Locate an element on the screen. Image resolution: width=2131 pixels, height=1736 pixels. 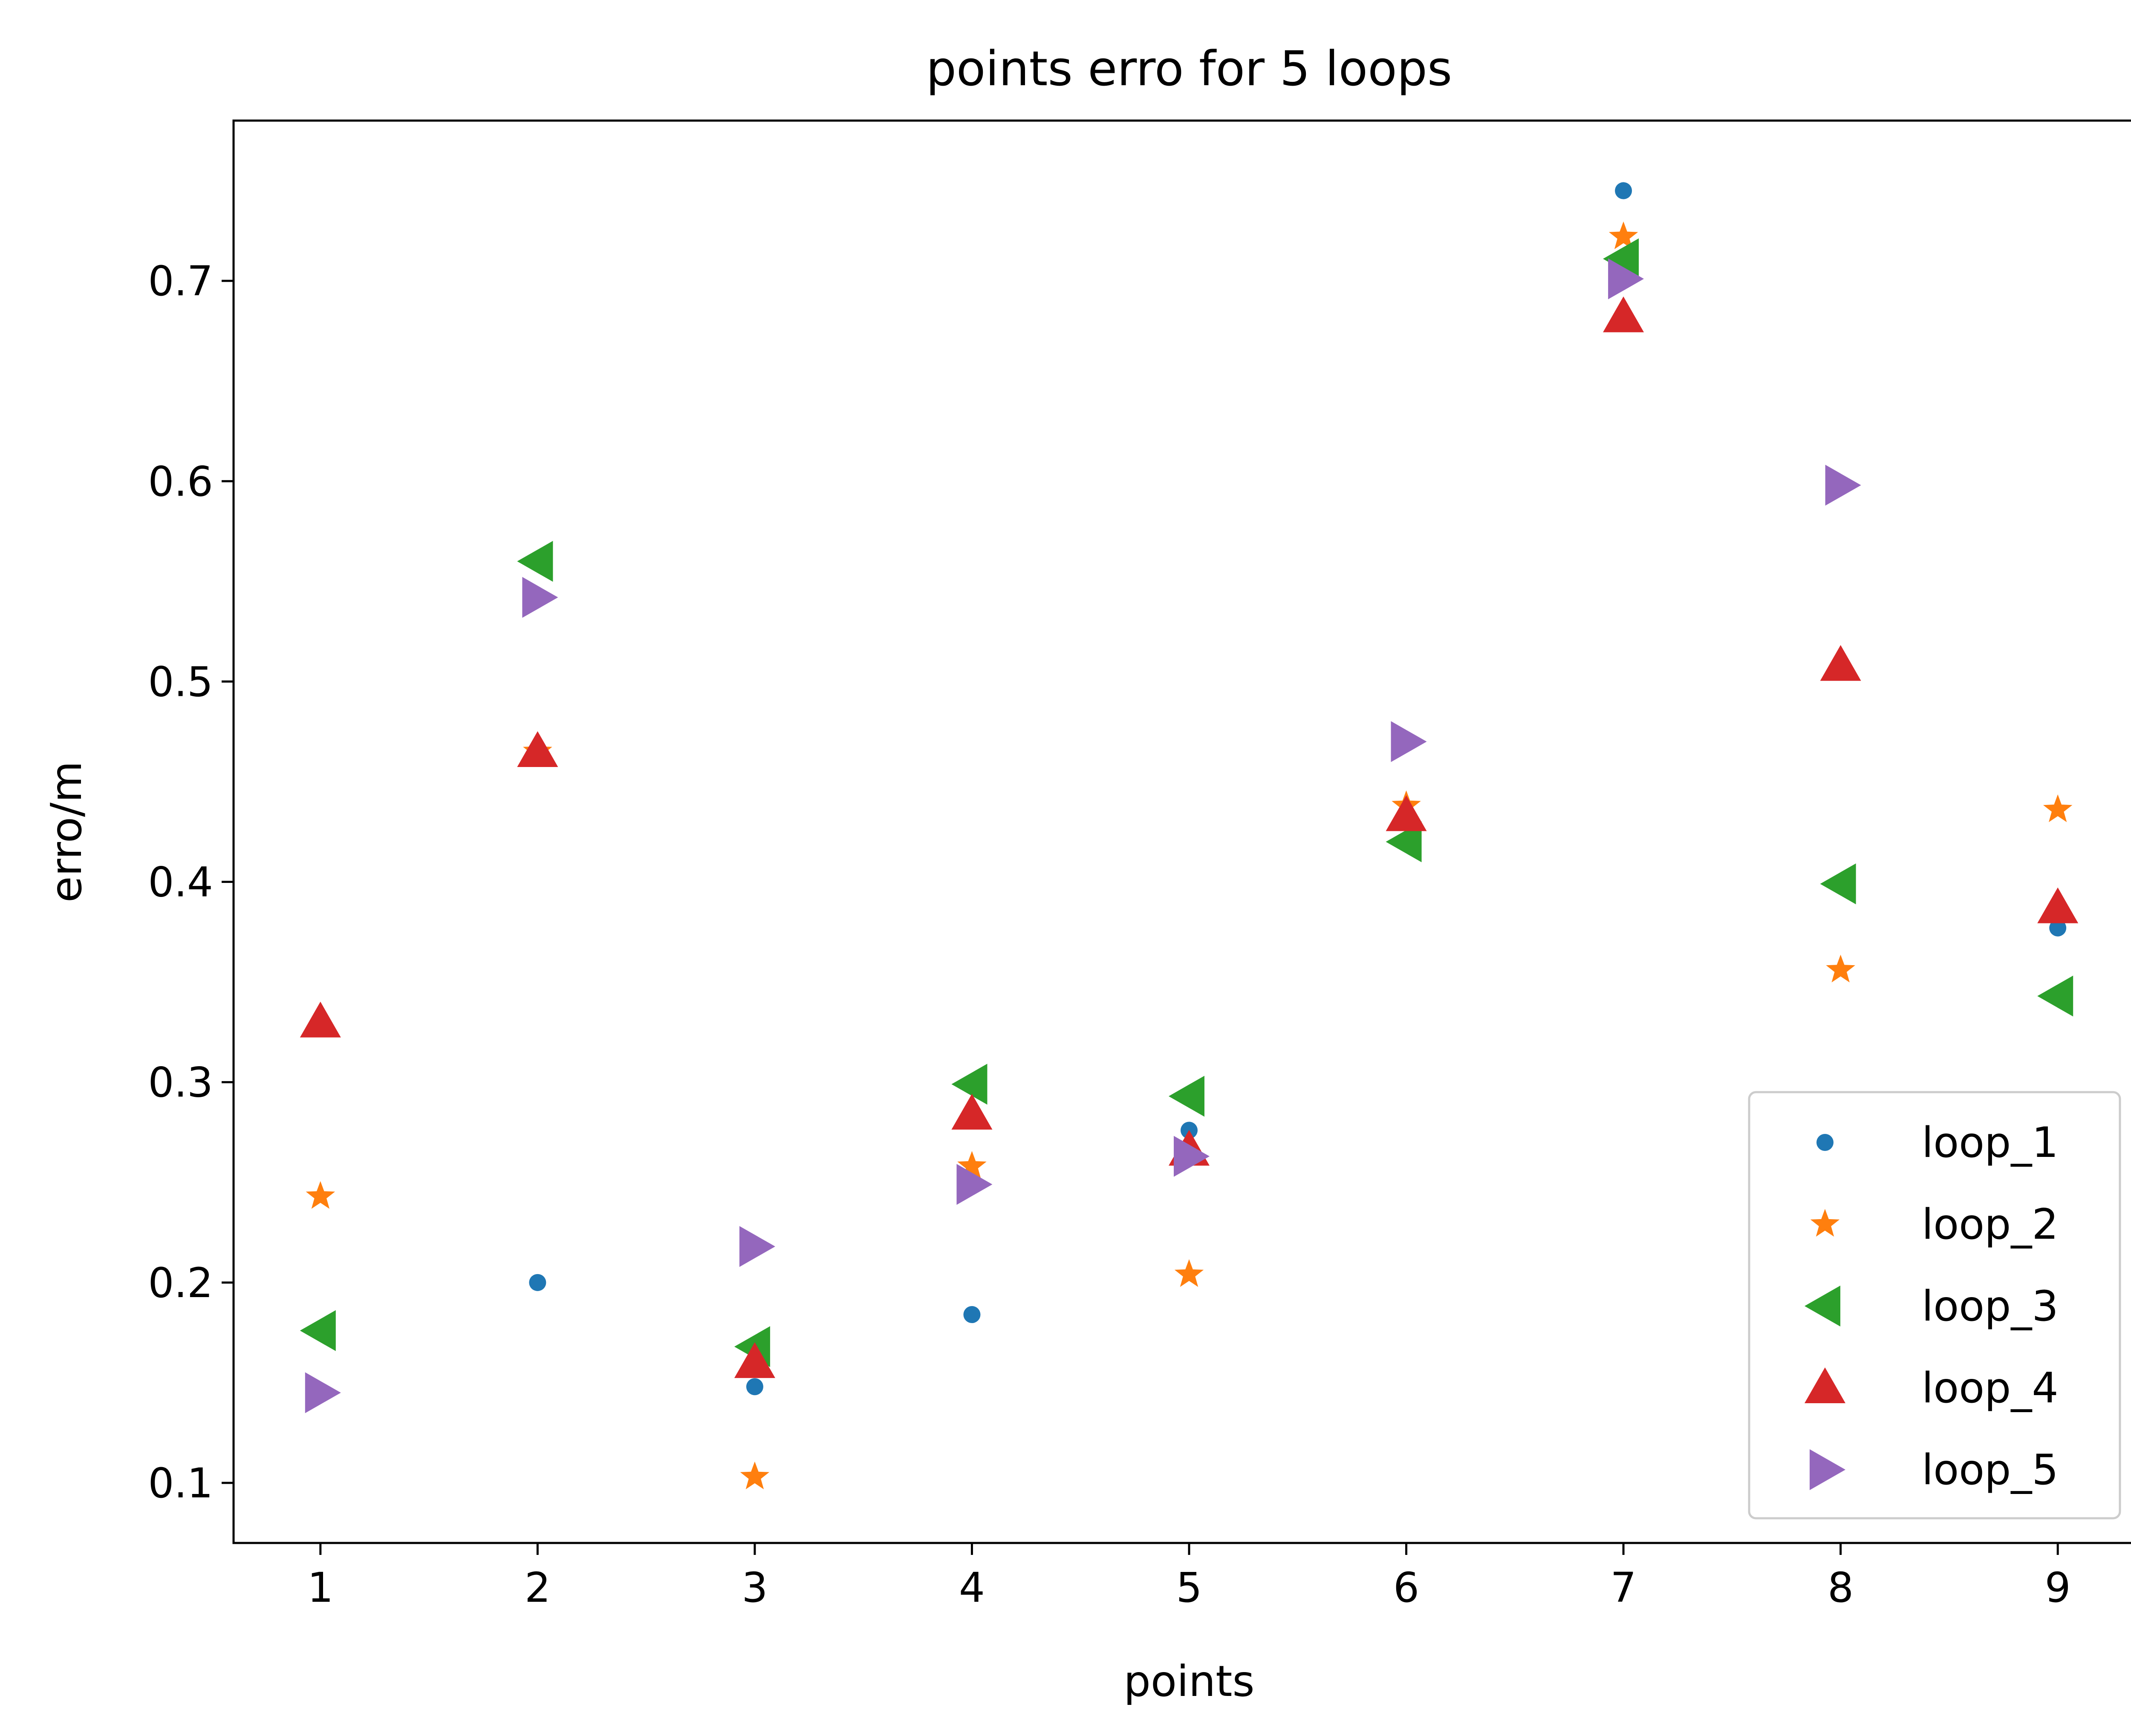
legend: loop_1 loop_2 loop_3 loop_4 loop_5 is located at coordinates (1934, 1305).